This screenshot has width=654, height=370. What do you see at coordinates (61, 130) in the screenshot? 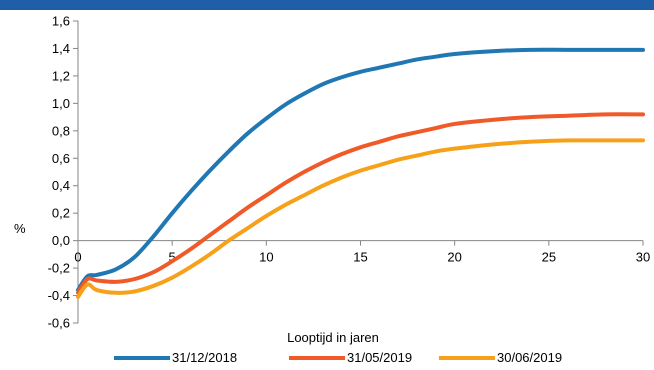
I see `y-tick-label: 0,8` at bounding box center [61, 130].